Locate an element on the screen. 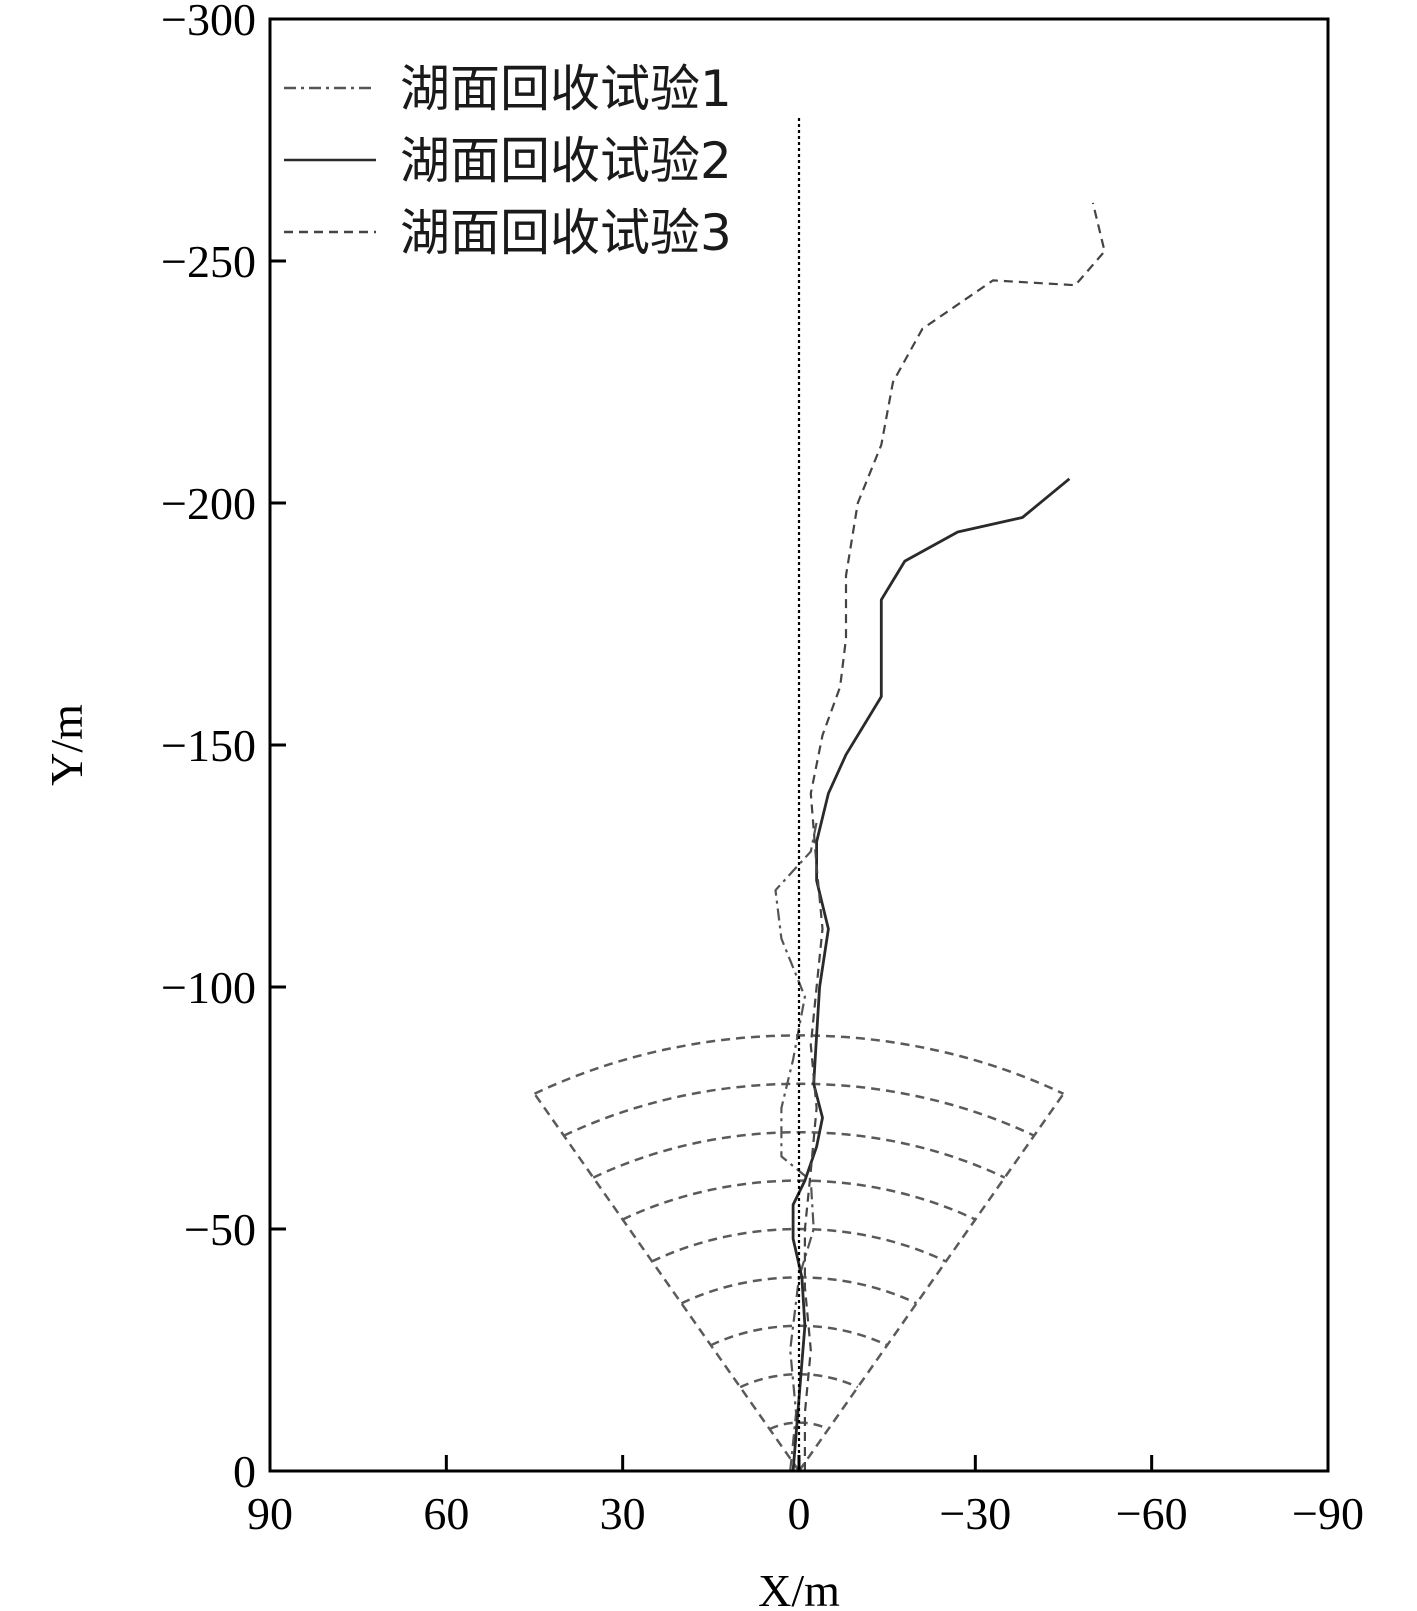 This screenshot has width=1417, height=1611. x-tick-label: −60 is located at coordinates (1152, 1513).